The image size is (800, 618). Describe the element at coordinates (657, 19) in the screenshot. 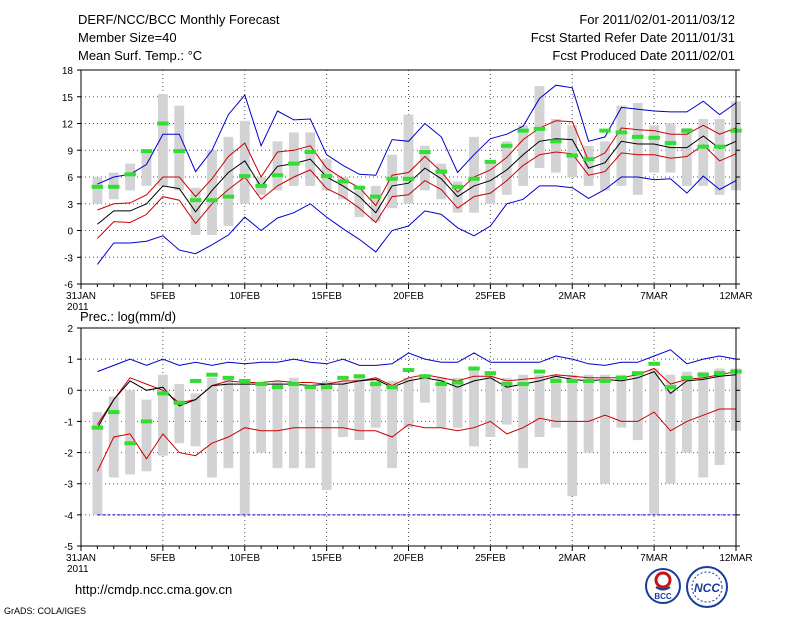

I see `header-period: For 2011/02/01-2011/03/12` at that location.